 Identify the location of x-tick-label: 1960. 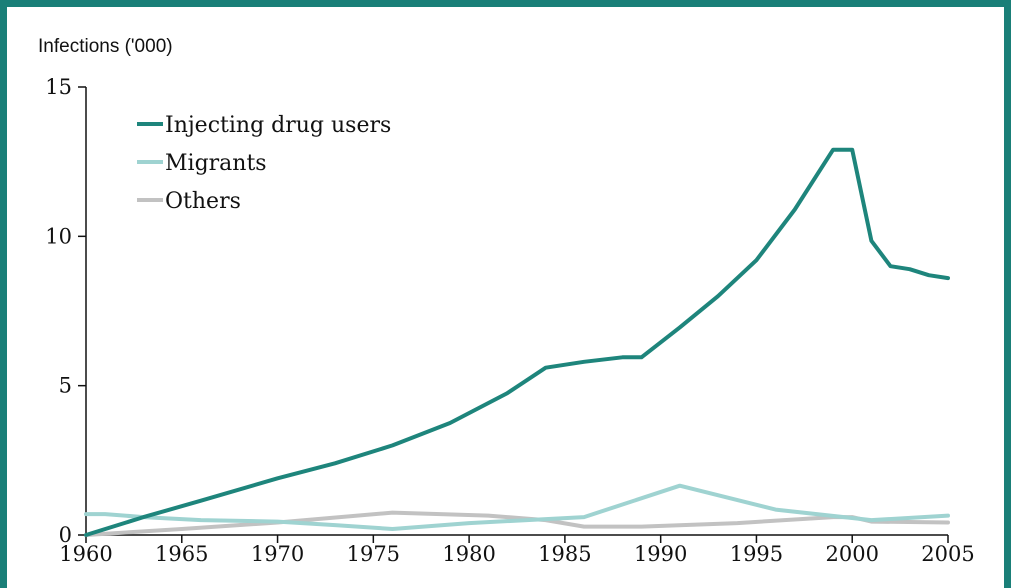
(85, 554).